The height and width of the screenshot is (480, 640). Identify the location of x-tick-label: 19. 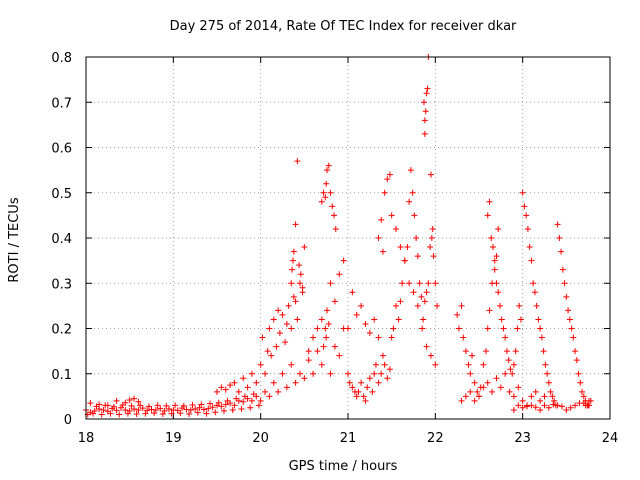
(173, 438).